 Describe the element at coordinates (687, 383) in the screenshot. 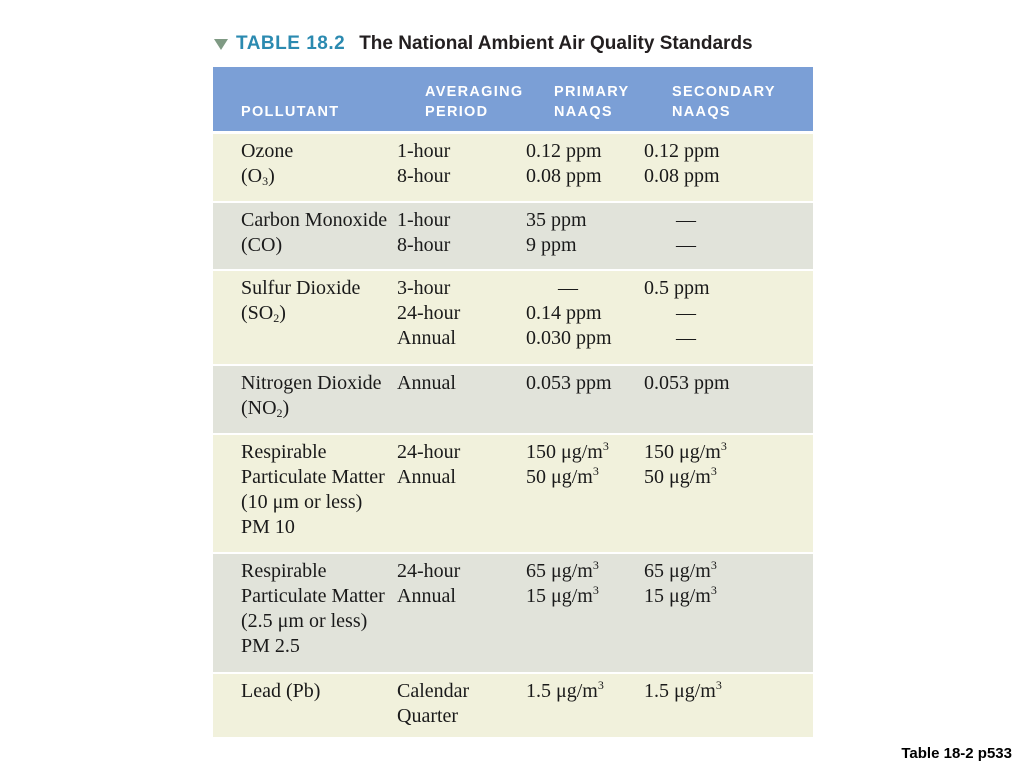

I see `secondary-cell: 0.053 ppm` at that location.